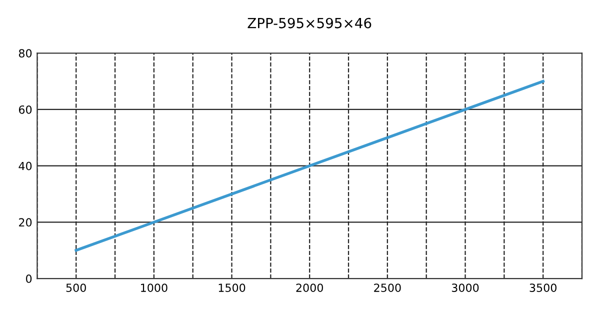 The width and height of the screenshot is (600, 322). I want to click on y-tick-label: 20, so click(25, 222).